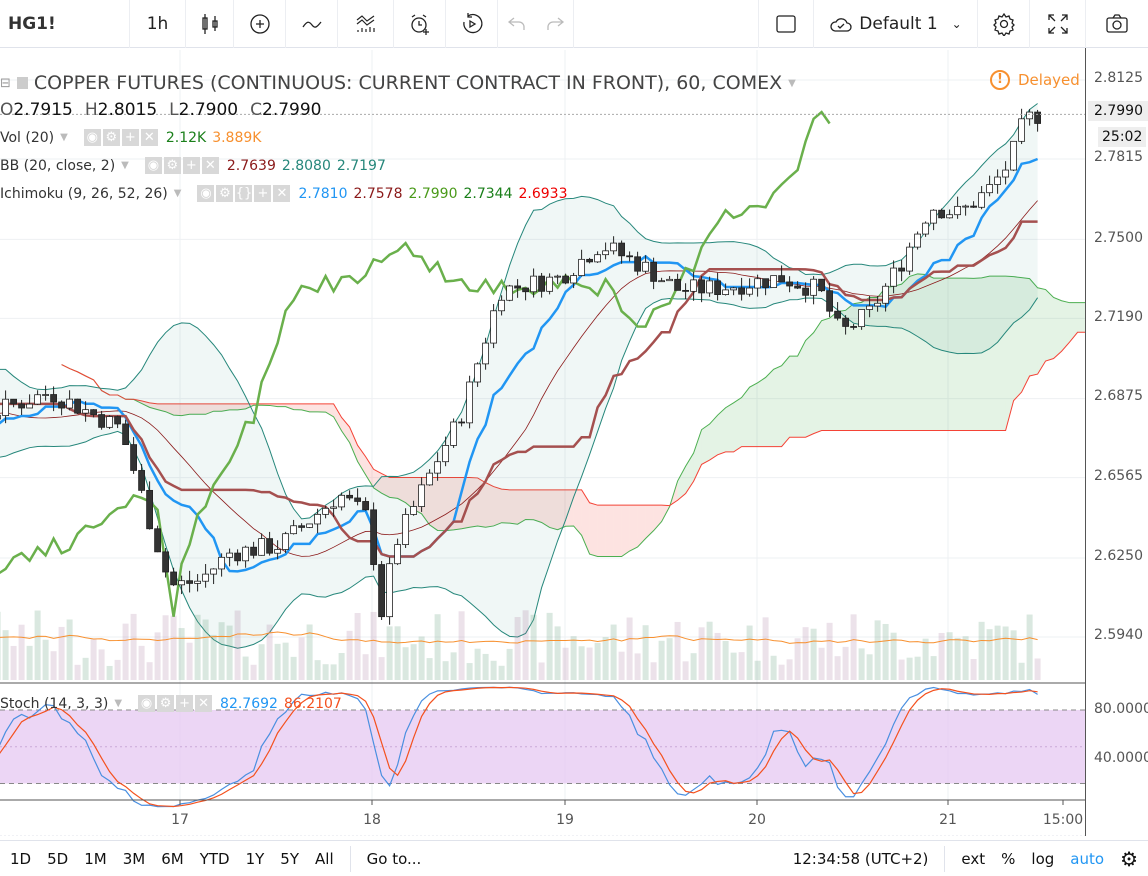  What do you see at coordinates (1117, 24) in the screenshot?
I see `camera-icon` at bounding box center [1117, 24].